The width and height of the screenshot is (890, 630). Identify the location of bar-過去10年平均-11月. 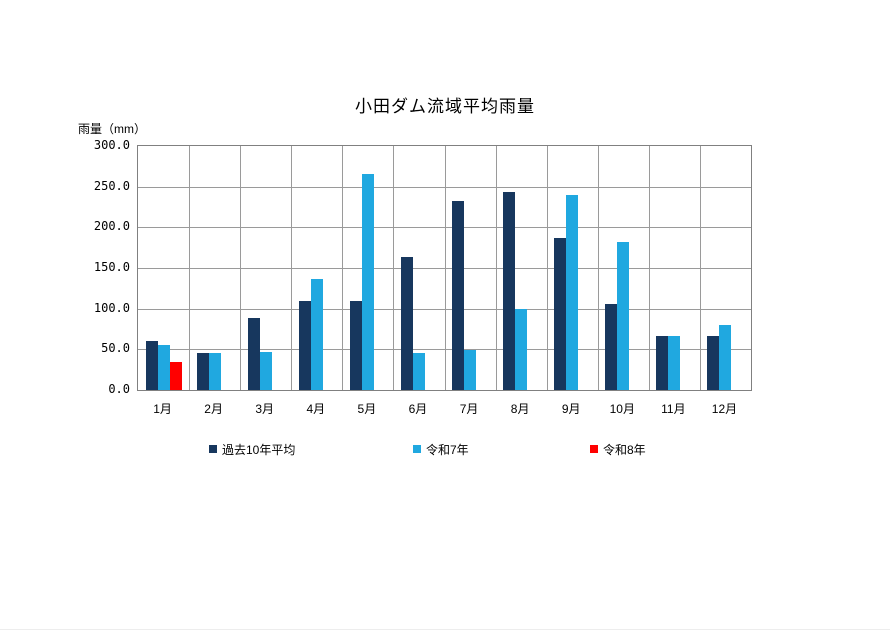
(662, 363).